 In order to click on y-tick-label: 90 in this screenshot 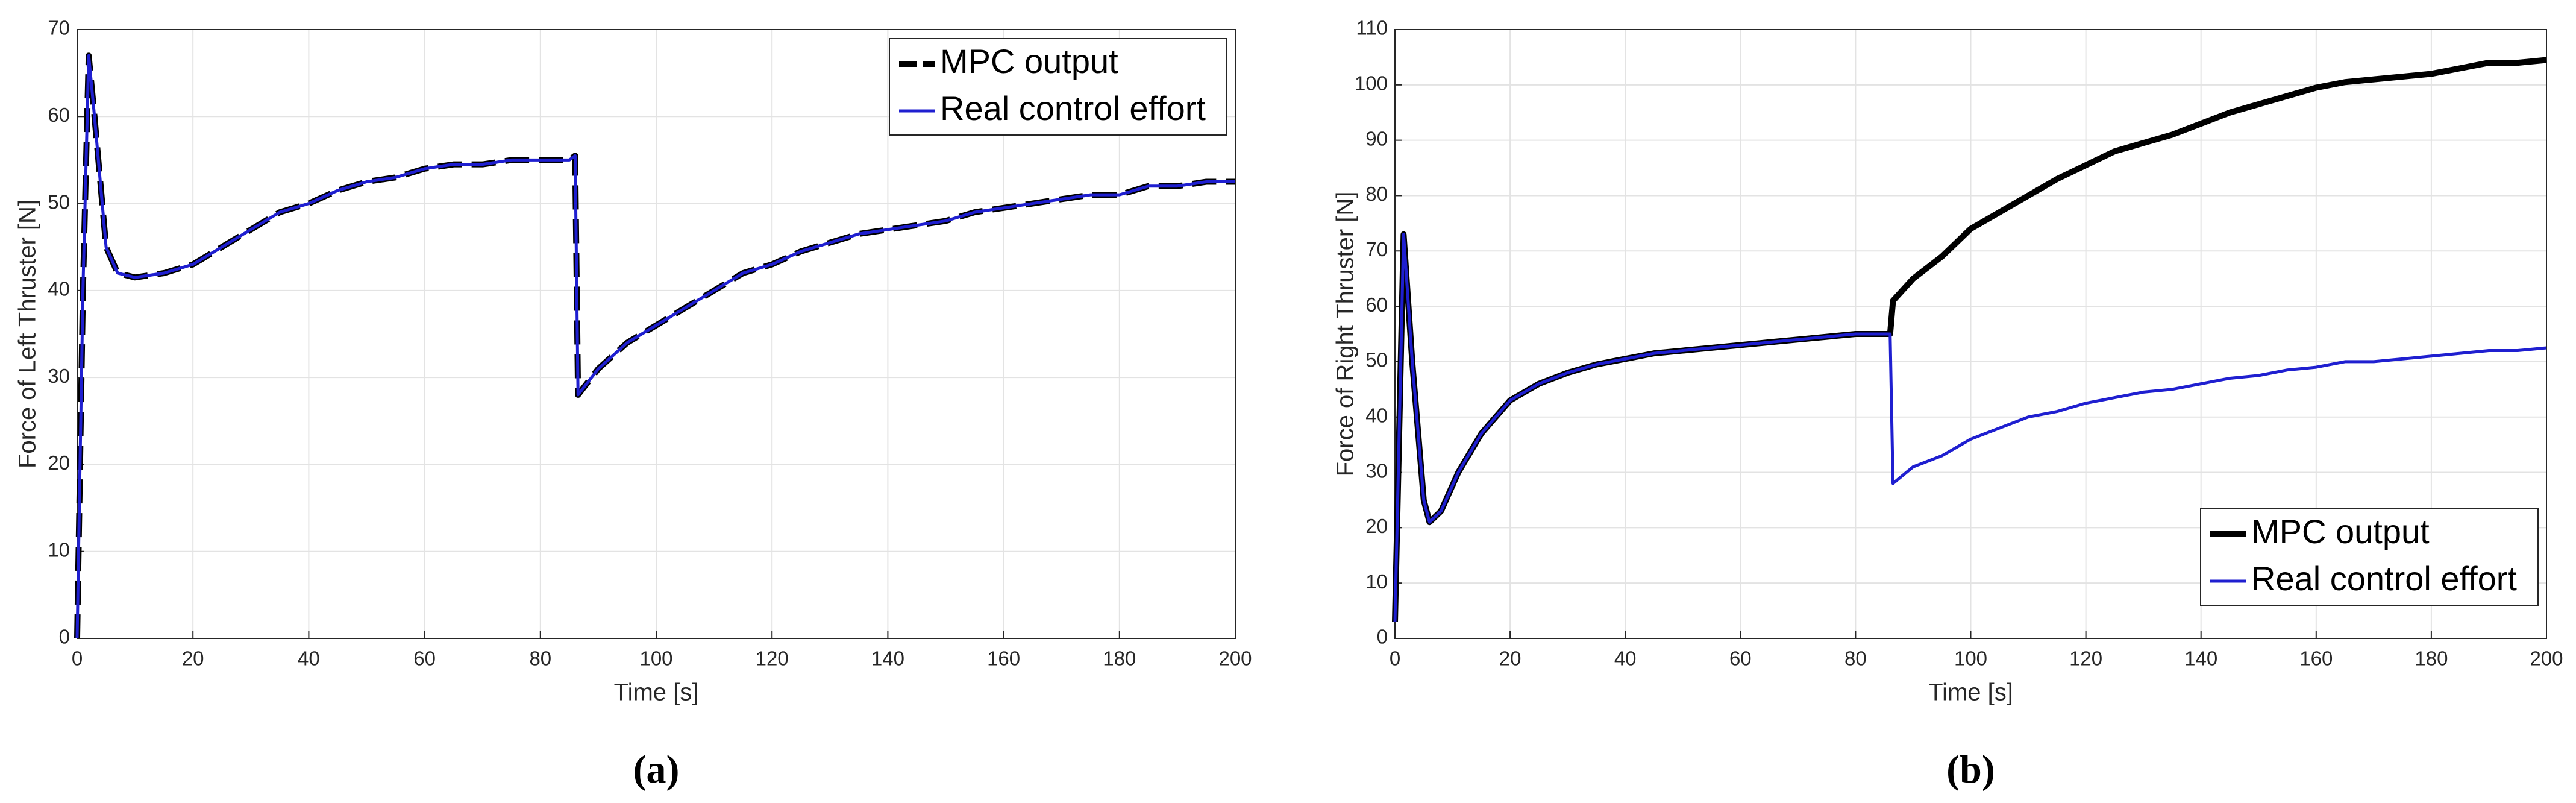, I will do `click(1376, 138)`.